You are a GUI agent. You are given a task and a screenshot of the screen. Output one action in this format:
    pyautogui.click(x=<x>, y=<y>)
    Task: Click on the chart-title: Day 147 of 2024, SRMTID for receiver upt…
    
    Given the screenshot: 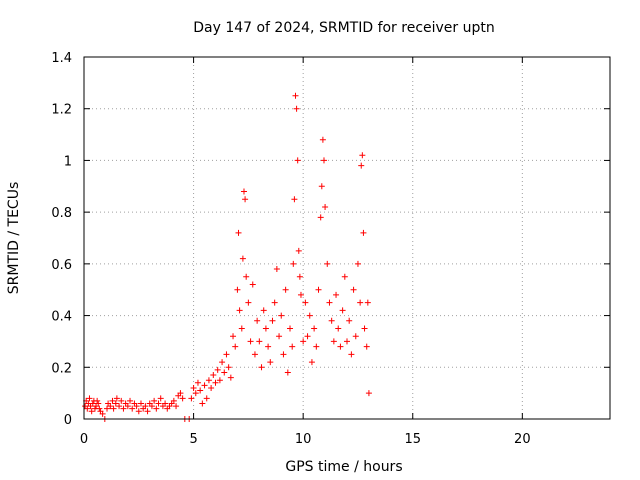 What is the action you would take?
    pyautogui.click(x=344, y=28)
    